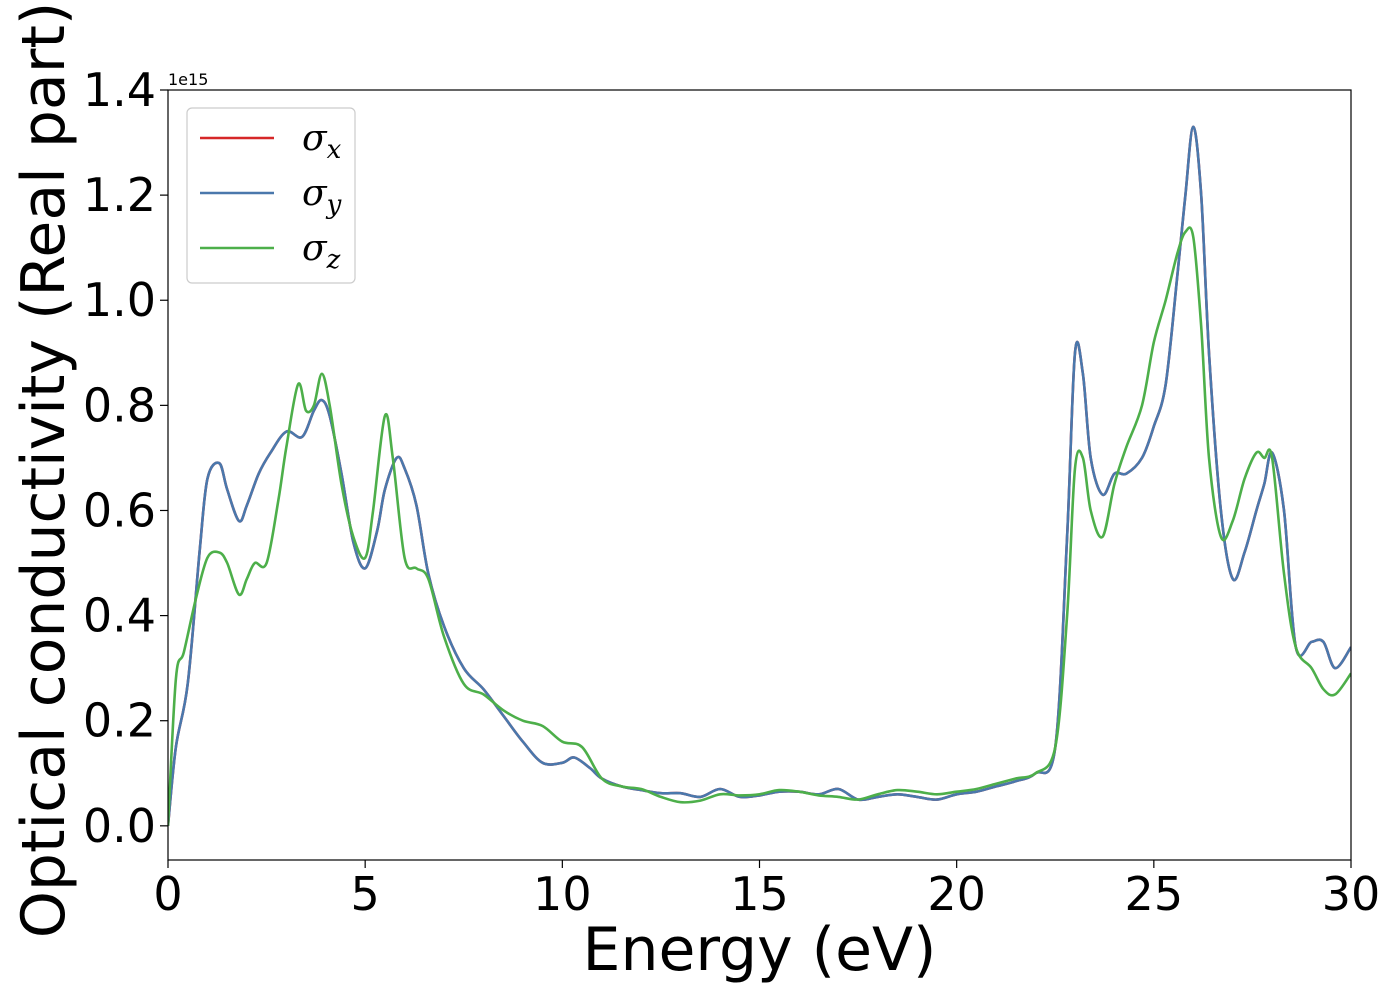  What do you see at coordinates (119, 300) in the screenshot?
I see `y-tick-label: 1.0` at bounding box center [119, 300].